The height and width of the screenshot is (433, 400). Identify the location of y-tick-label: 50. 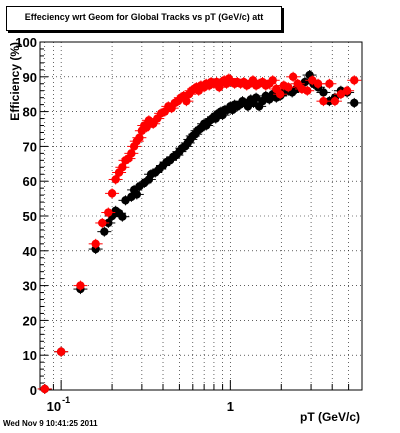
(30, 216).